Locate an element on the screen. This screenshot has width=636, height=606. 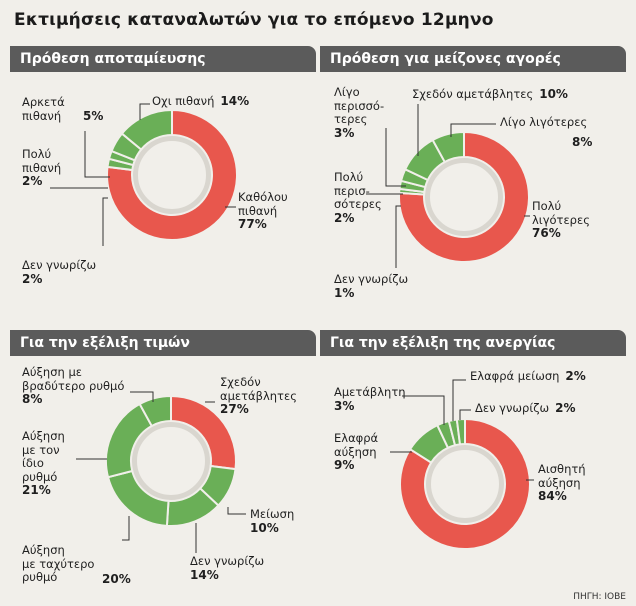
donut-chart-prices is located at coordinates (171, 460).